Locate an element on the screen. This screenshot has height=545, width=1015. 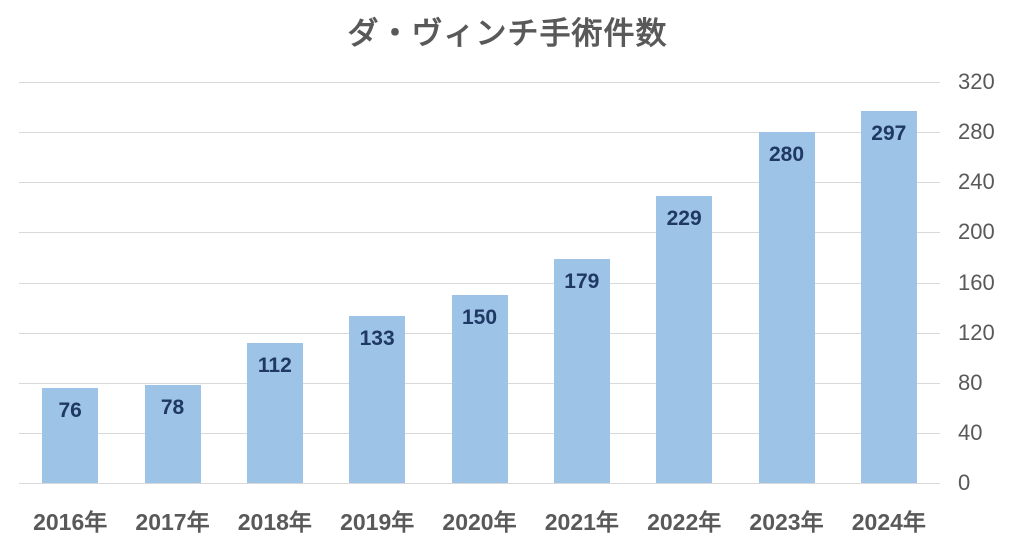
x-axis-label: 2024年 is located at coordinates (888, 522).